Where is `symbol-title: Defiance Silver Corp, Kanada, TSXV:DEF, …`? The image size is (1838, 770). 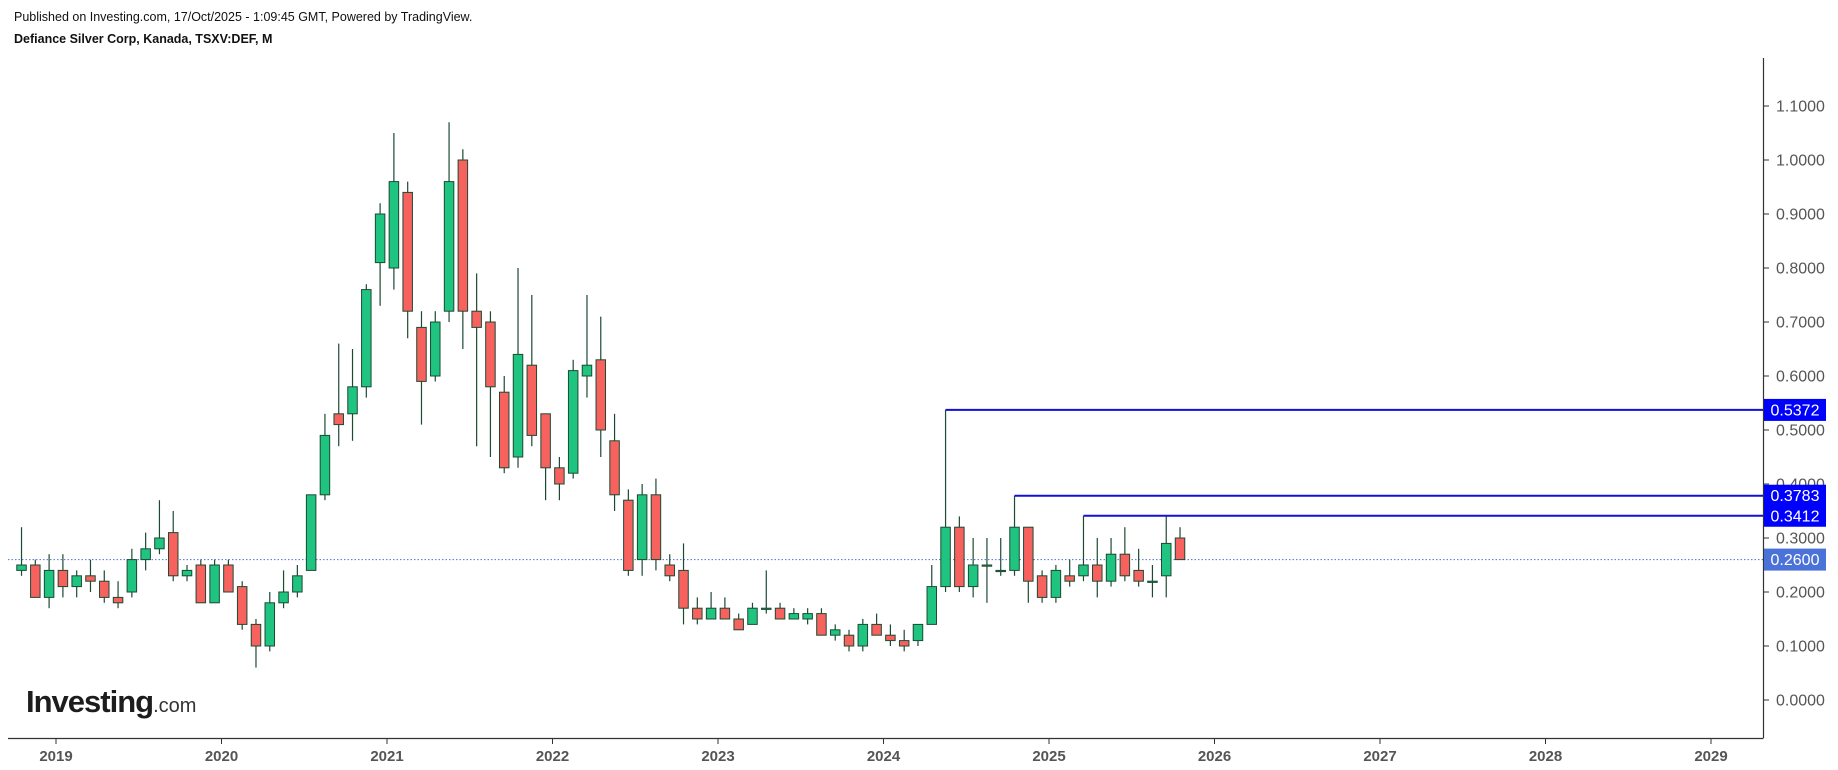
symbol-title: Defiance Silver Corp, Kanada, TSXV:DEF, … is located at coordinates (143, 39).